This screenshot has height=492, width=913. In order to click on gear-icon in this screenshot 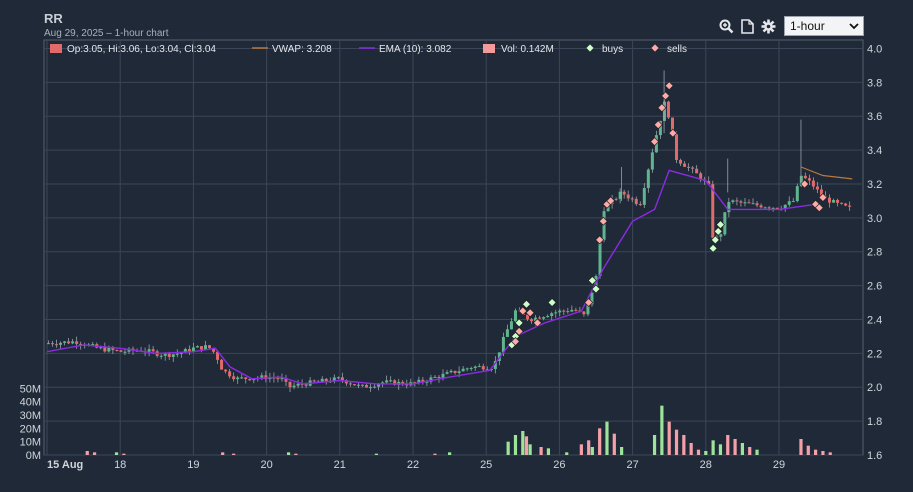, I will do `click(768, 26)`.